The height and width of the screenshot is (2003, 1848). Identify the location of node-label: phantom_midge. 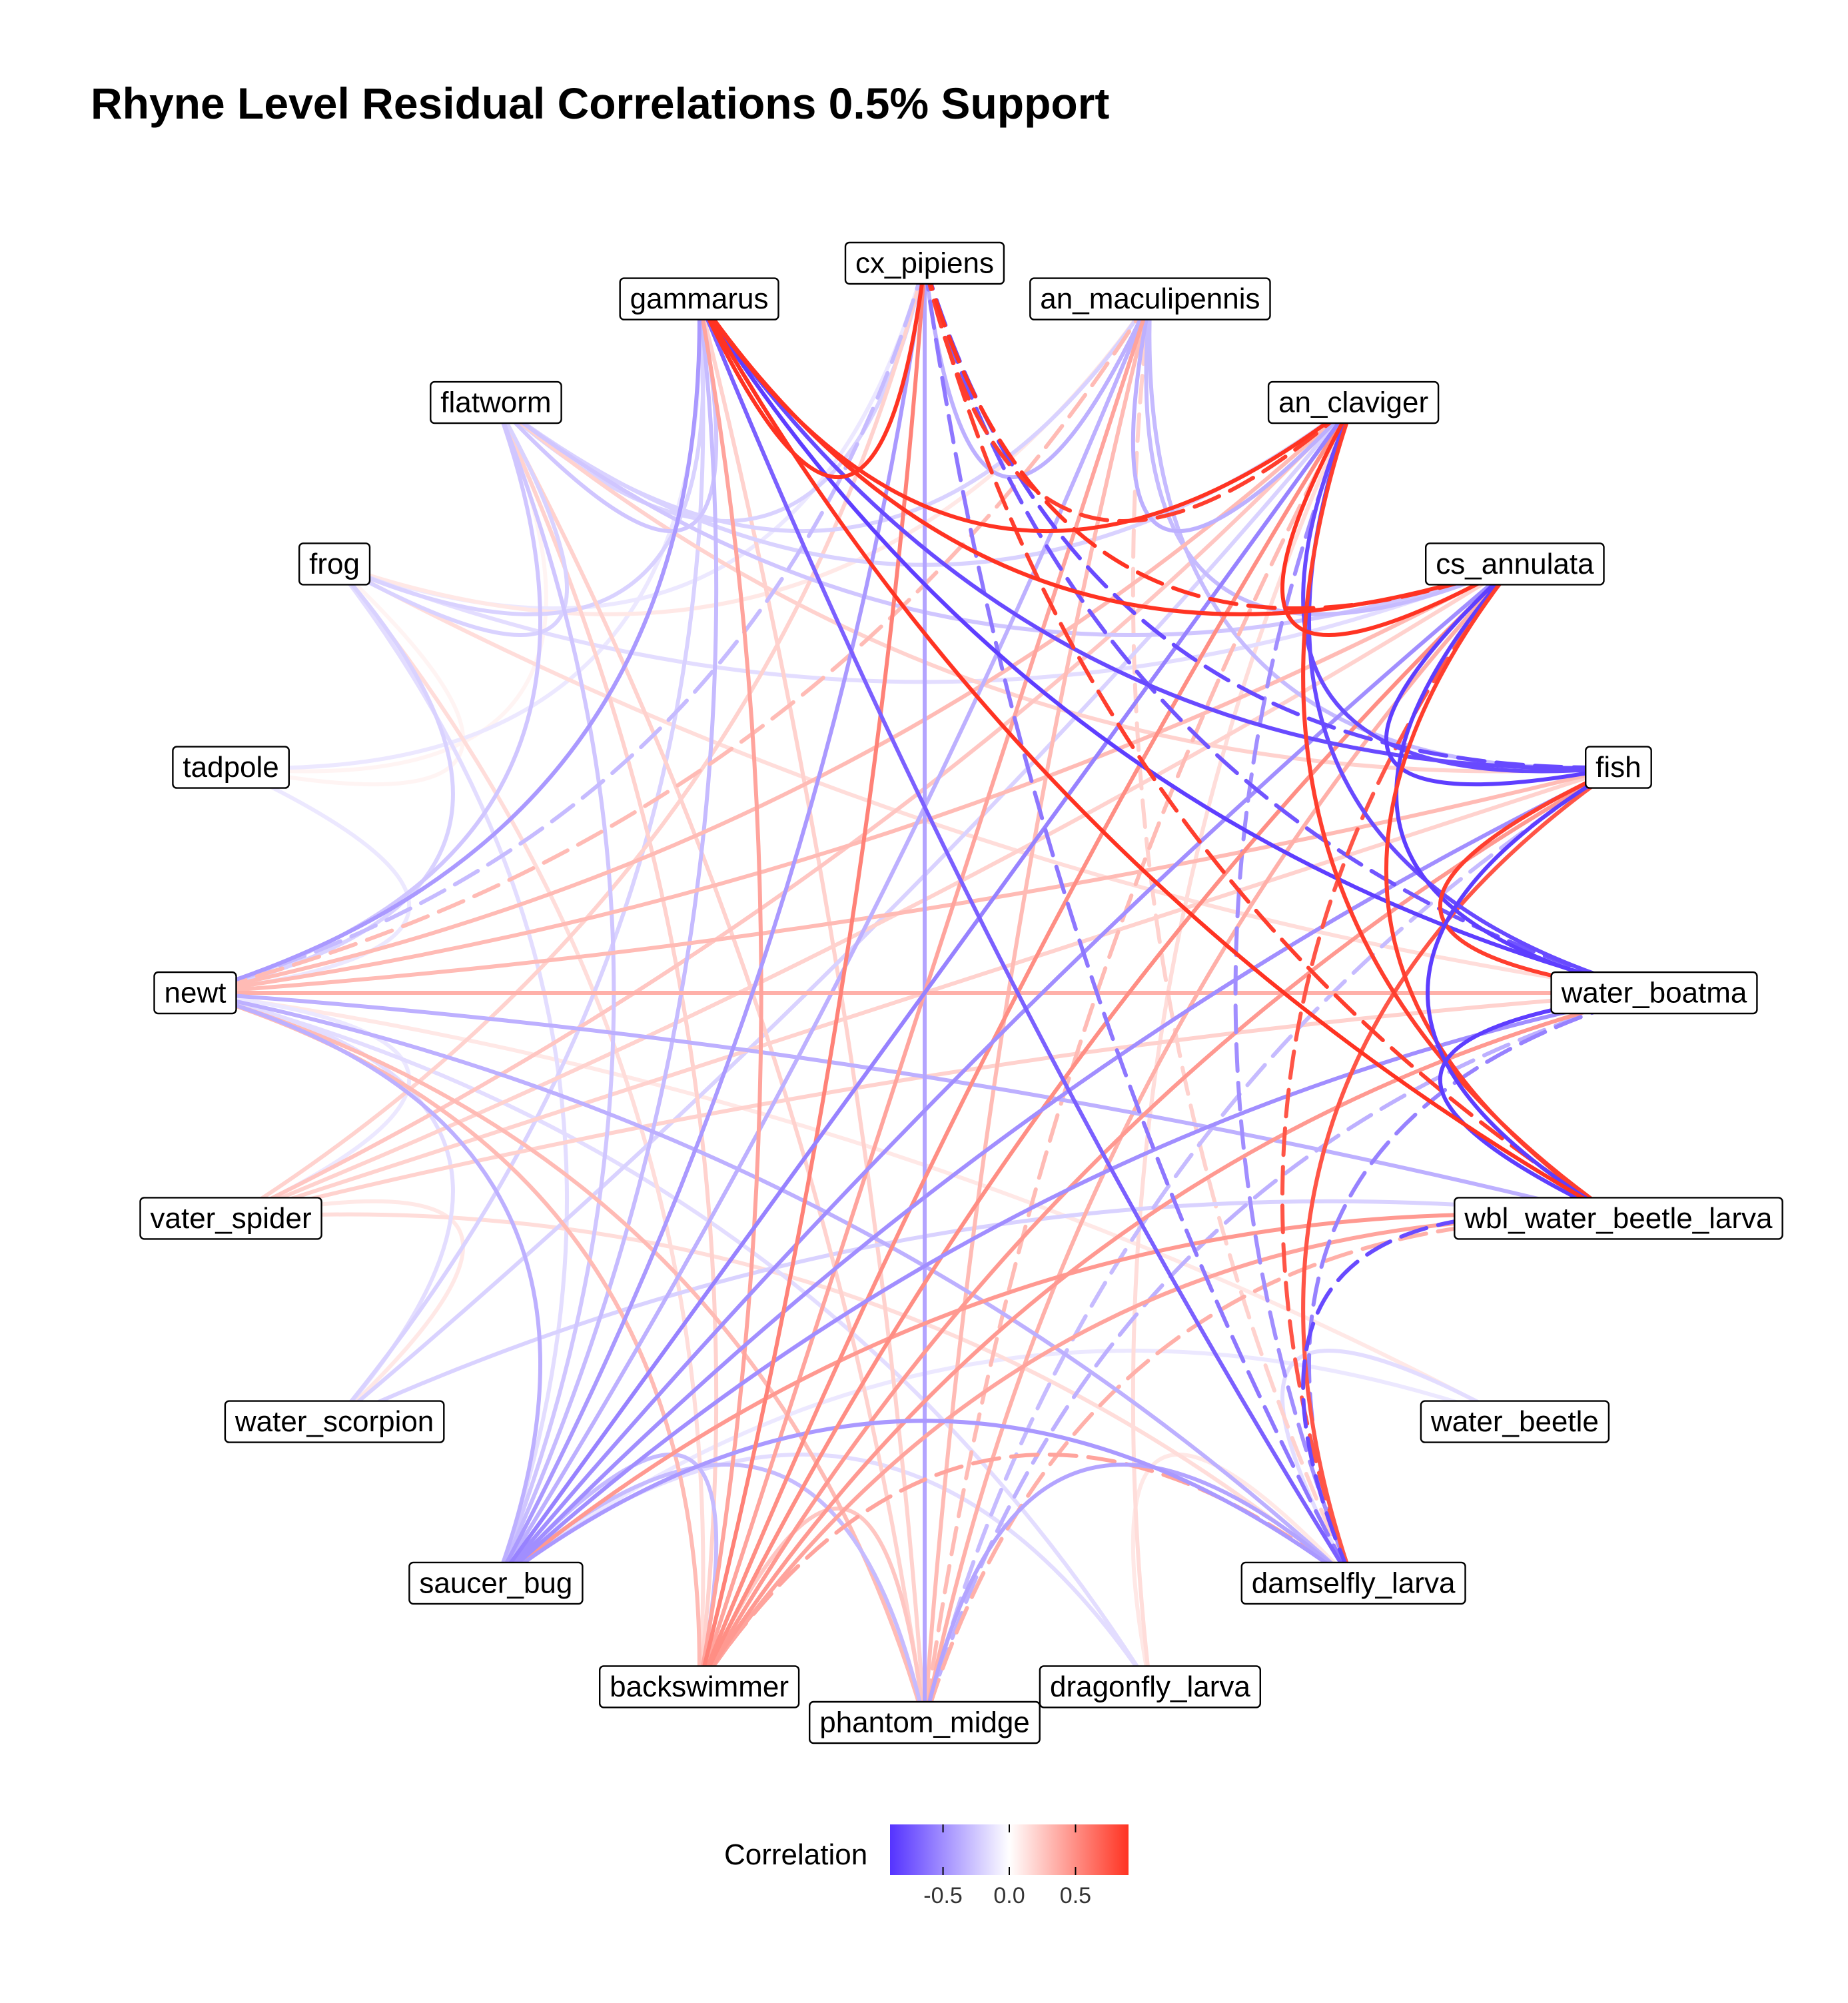
(924, 1722).